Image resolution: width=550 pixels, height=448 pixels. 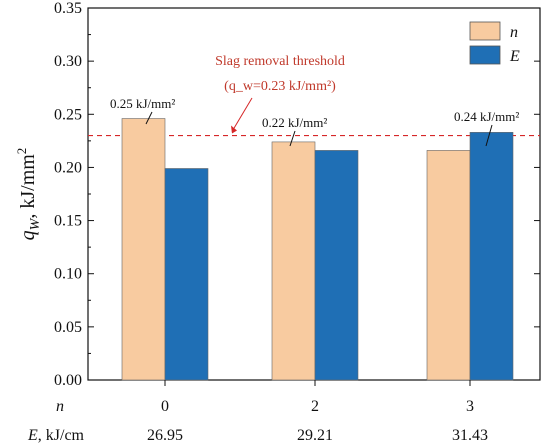 I want to click on y-axis-title: qW, kJ/mm2, so click(x=28, y=194).